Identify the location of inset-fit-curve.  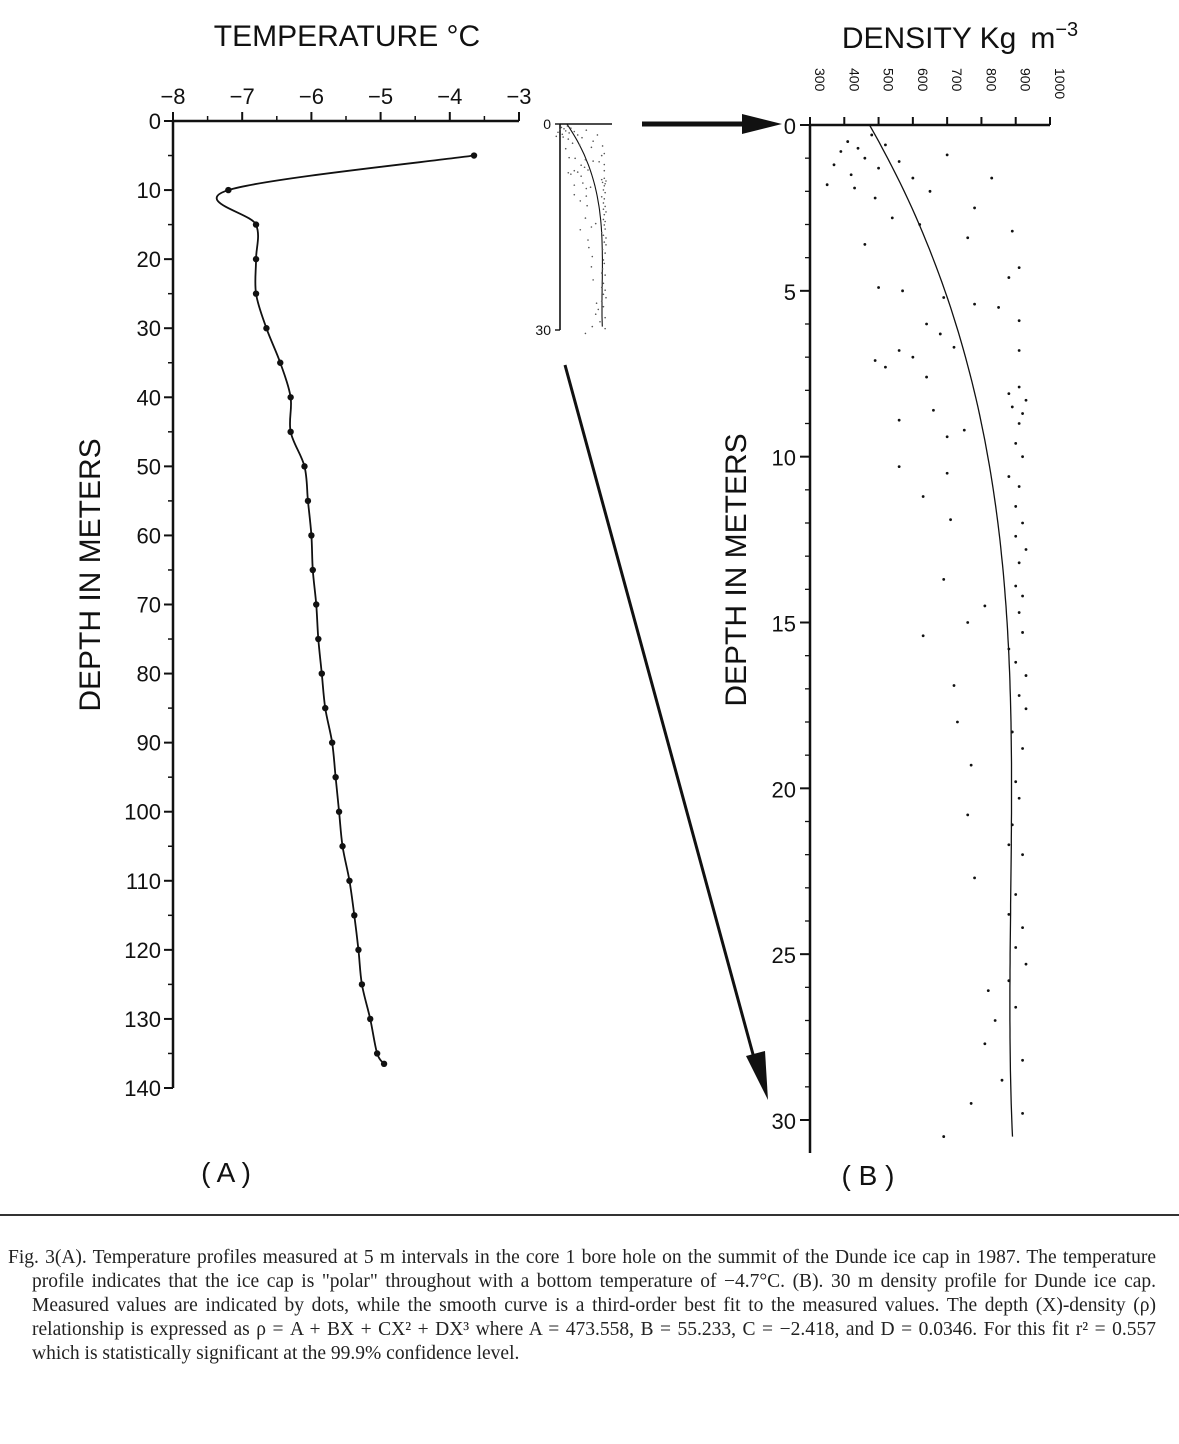
(584, 225).